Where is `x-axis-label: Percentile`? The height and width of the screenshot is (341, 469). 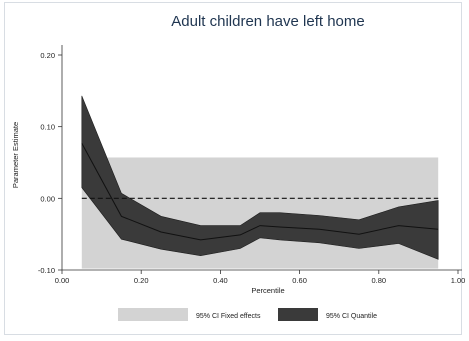 x-axis-label: Percentile is located at coordinates (267, 290).